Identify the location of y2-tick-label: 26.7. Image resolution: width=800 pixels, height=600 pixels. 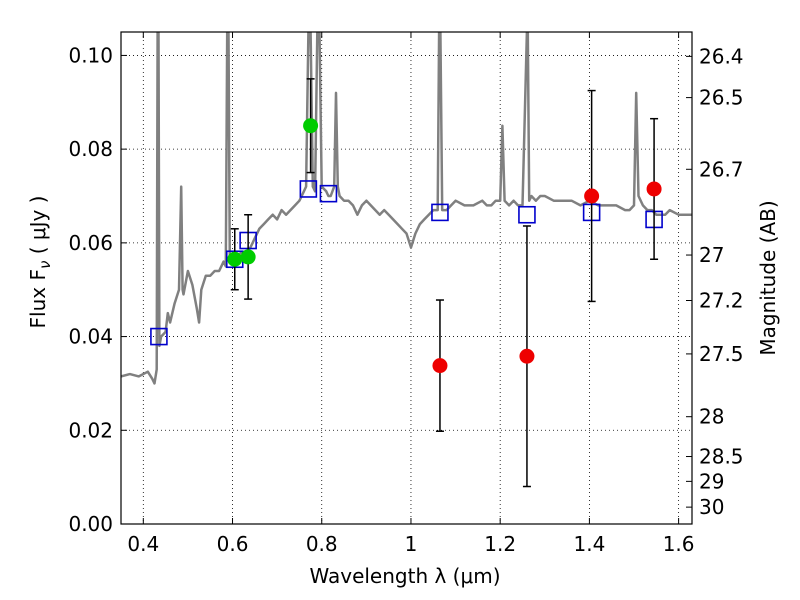
(721, 169).